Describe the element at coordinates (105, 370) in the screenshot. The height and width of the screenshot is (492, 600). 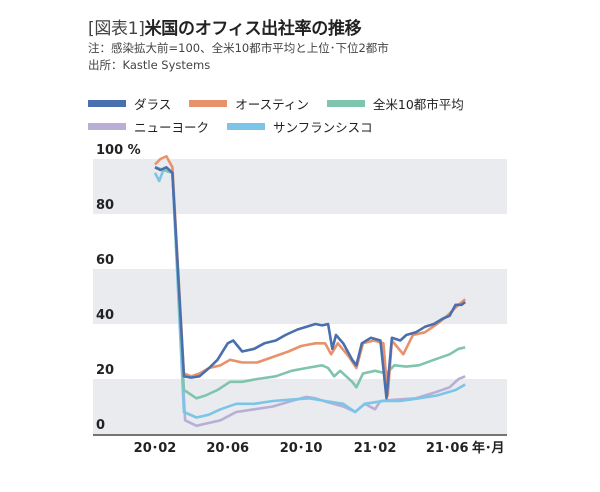
I see `y-tick-label: 20` at that location.